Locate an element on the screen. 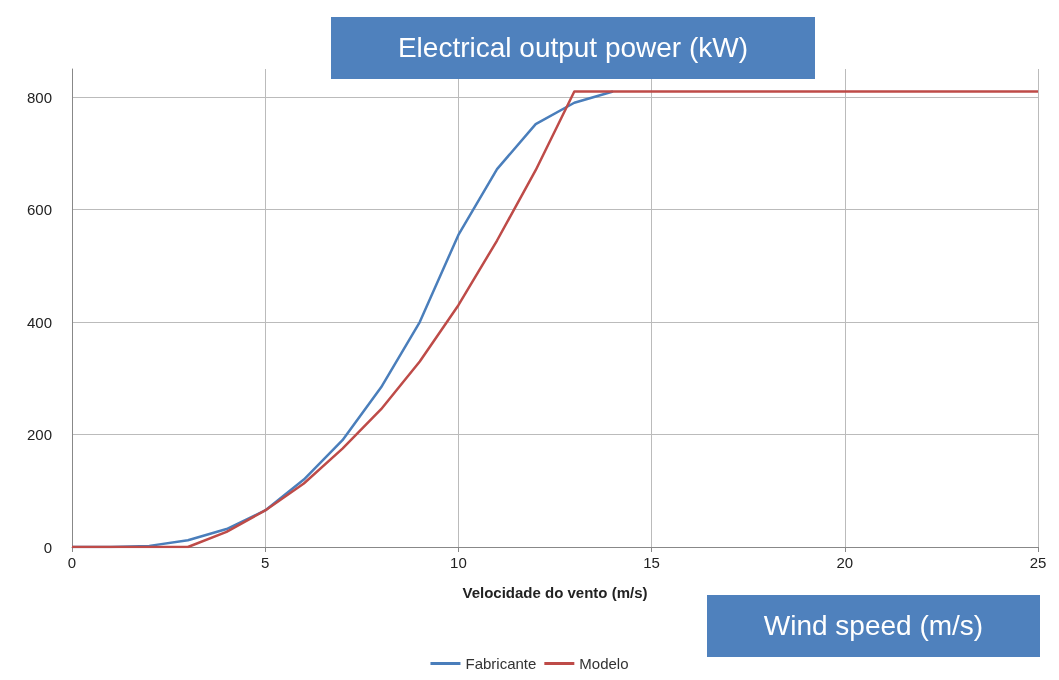  y-tick-label: 200 is located at coordinates (39, 435).